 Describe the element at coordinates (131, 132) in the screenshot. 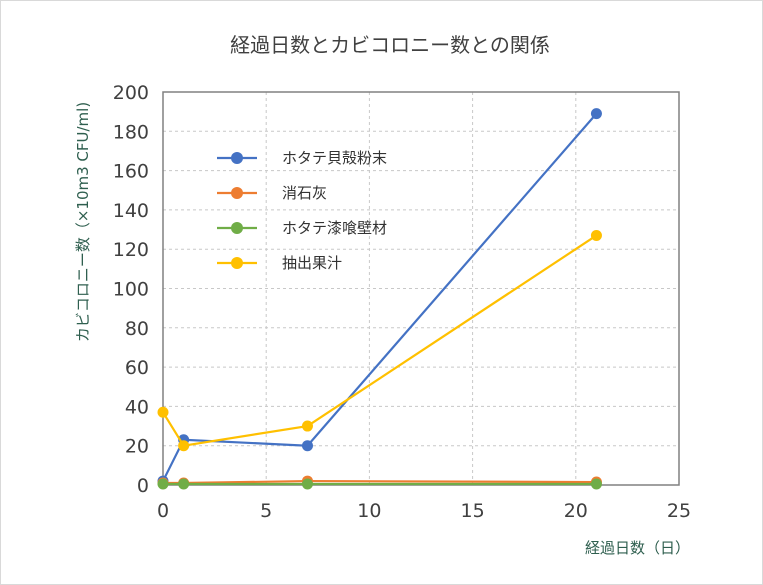

I see `y-tick-label: 180` at that location.